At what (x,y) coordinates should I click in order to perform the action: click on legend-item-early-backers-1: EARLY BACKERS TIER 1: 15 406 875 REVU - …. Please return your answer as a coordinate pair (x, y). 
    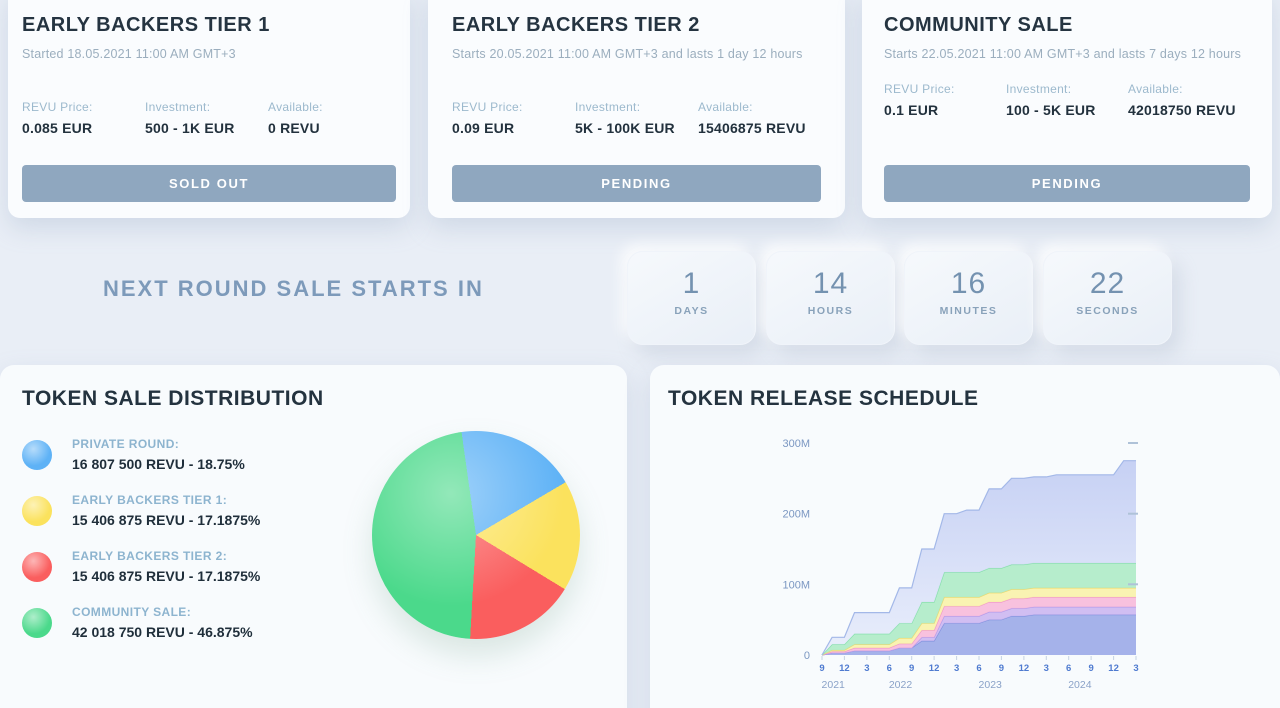
    Looking at the image, I should click on (141, 510).